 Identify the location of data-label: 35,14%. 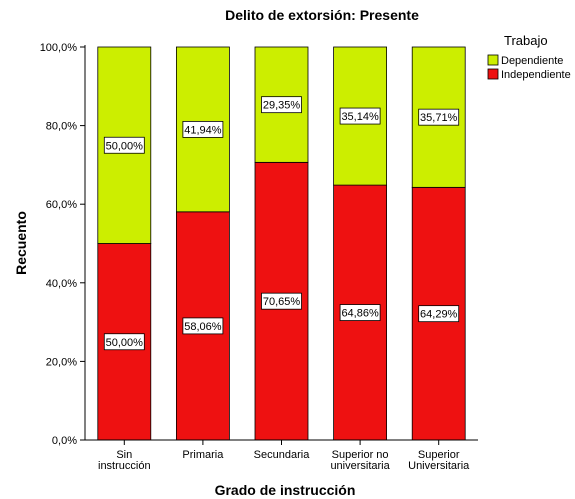
(360, 117).